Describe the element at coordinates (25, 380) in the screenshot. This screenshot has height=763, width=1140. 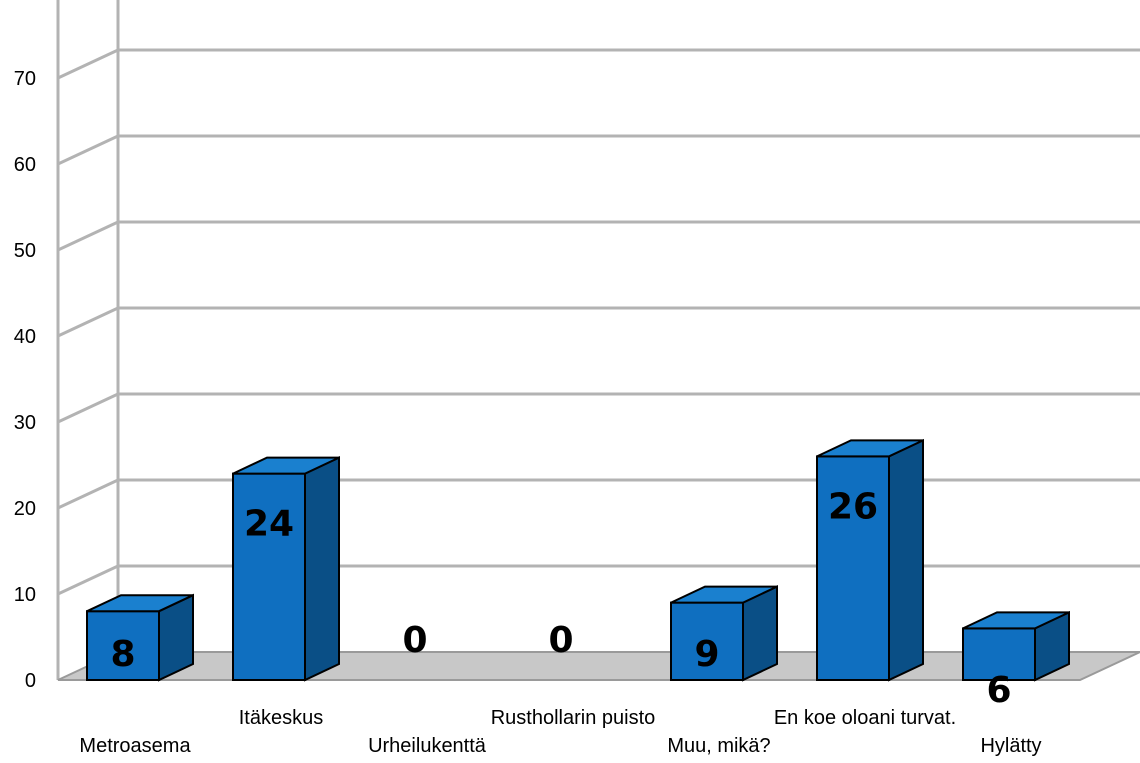
I see `y-axis-ticks: 0 10 20 30 40 50 60 70` at that location.